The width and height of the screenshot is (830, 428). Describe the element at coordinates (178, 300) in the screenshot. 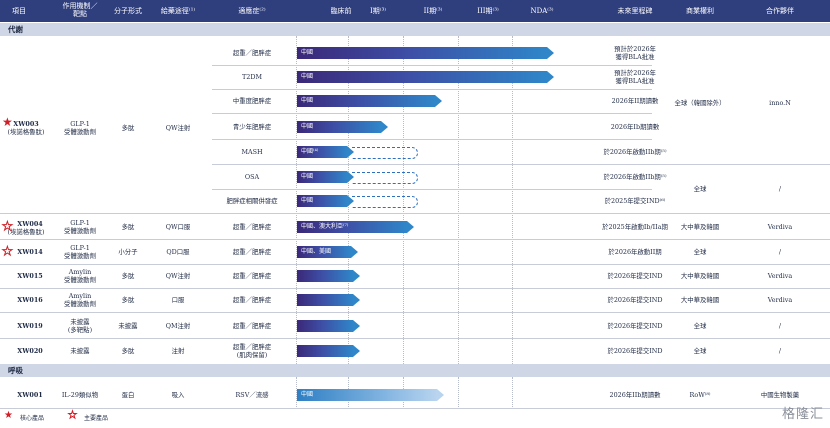

I see `route: 口服` at that location.